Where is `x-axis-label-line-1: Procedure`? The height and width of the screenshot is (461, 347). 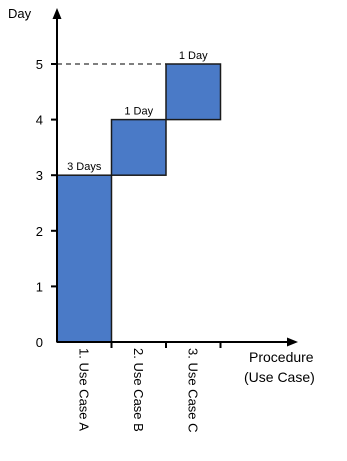
x-axis-label-line-1: Procedure is located at coordinates (281, 357).